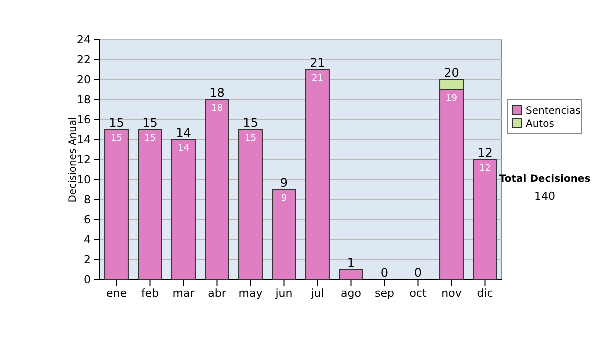 The width and height of the screenshot is (600, 340). What do you see at coordinates (351, 293) in the screenshot?
I see `x-tick-label: ago` at bounding box center [351, 293].